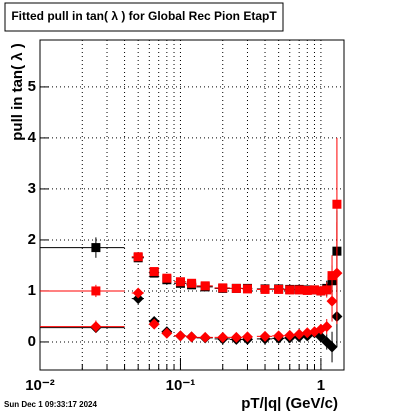 The width and height of the screenshot is (400, 414). Describe the element at coordinates (40, 385) in the screenshot. I see `x-tick-label: 10⁻²` at that location.